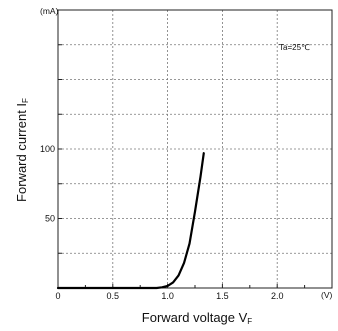  I want to click on y-tick-label: 50, so click(50, 219).